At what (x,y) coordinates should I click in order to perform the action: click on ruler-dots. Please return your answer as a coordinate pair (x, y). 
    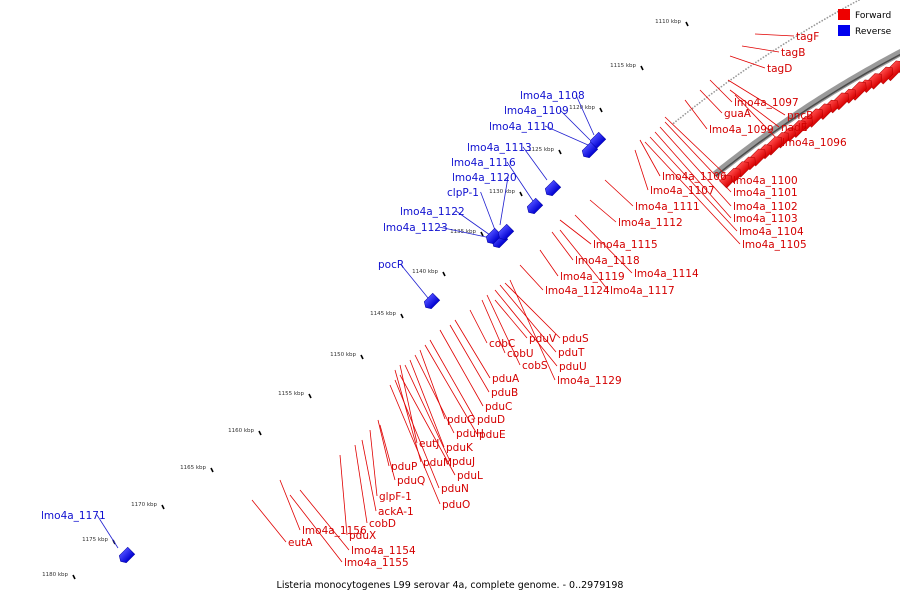
    Looking at the image, I should click on (766, 62).